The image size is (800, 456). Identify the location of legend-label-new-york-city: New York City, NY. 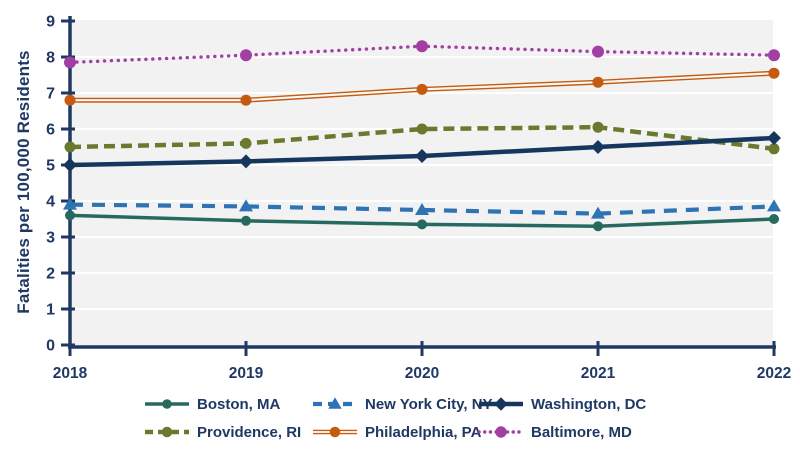
(429, 404).